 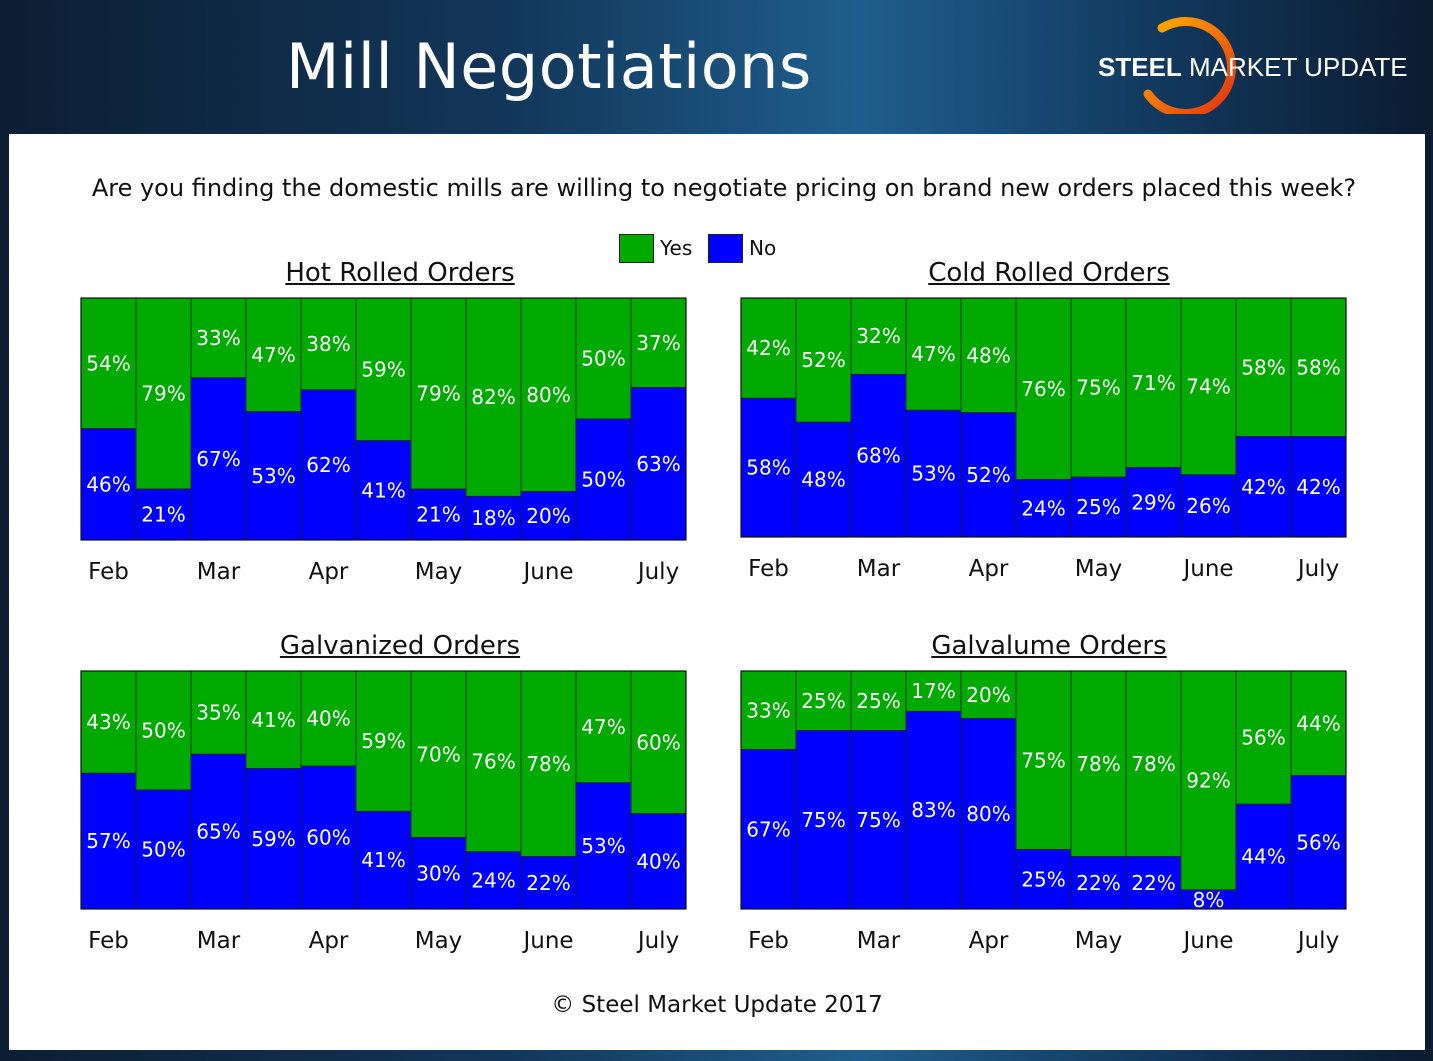 I want to click on cold-rolled-label-no: 24%, so click(x=1043, y=508).